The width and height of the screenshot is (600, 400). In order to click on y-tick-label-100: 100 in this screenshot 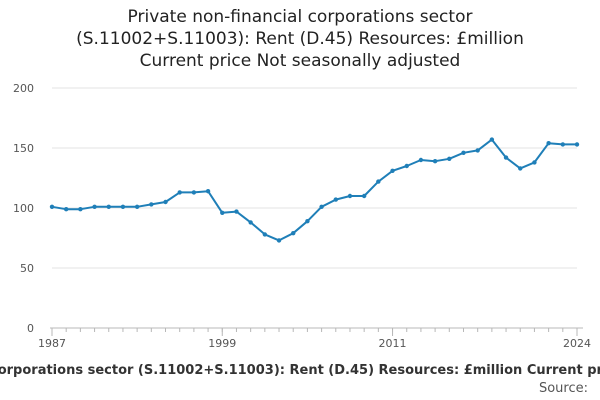, I will do `click(23, 208)`.